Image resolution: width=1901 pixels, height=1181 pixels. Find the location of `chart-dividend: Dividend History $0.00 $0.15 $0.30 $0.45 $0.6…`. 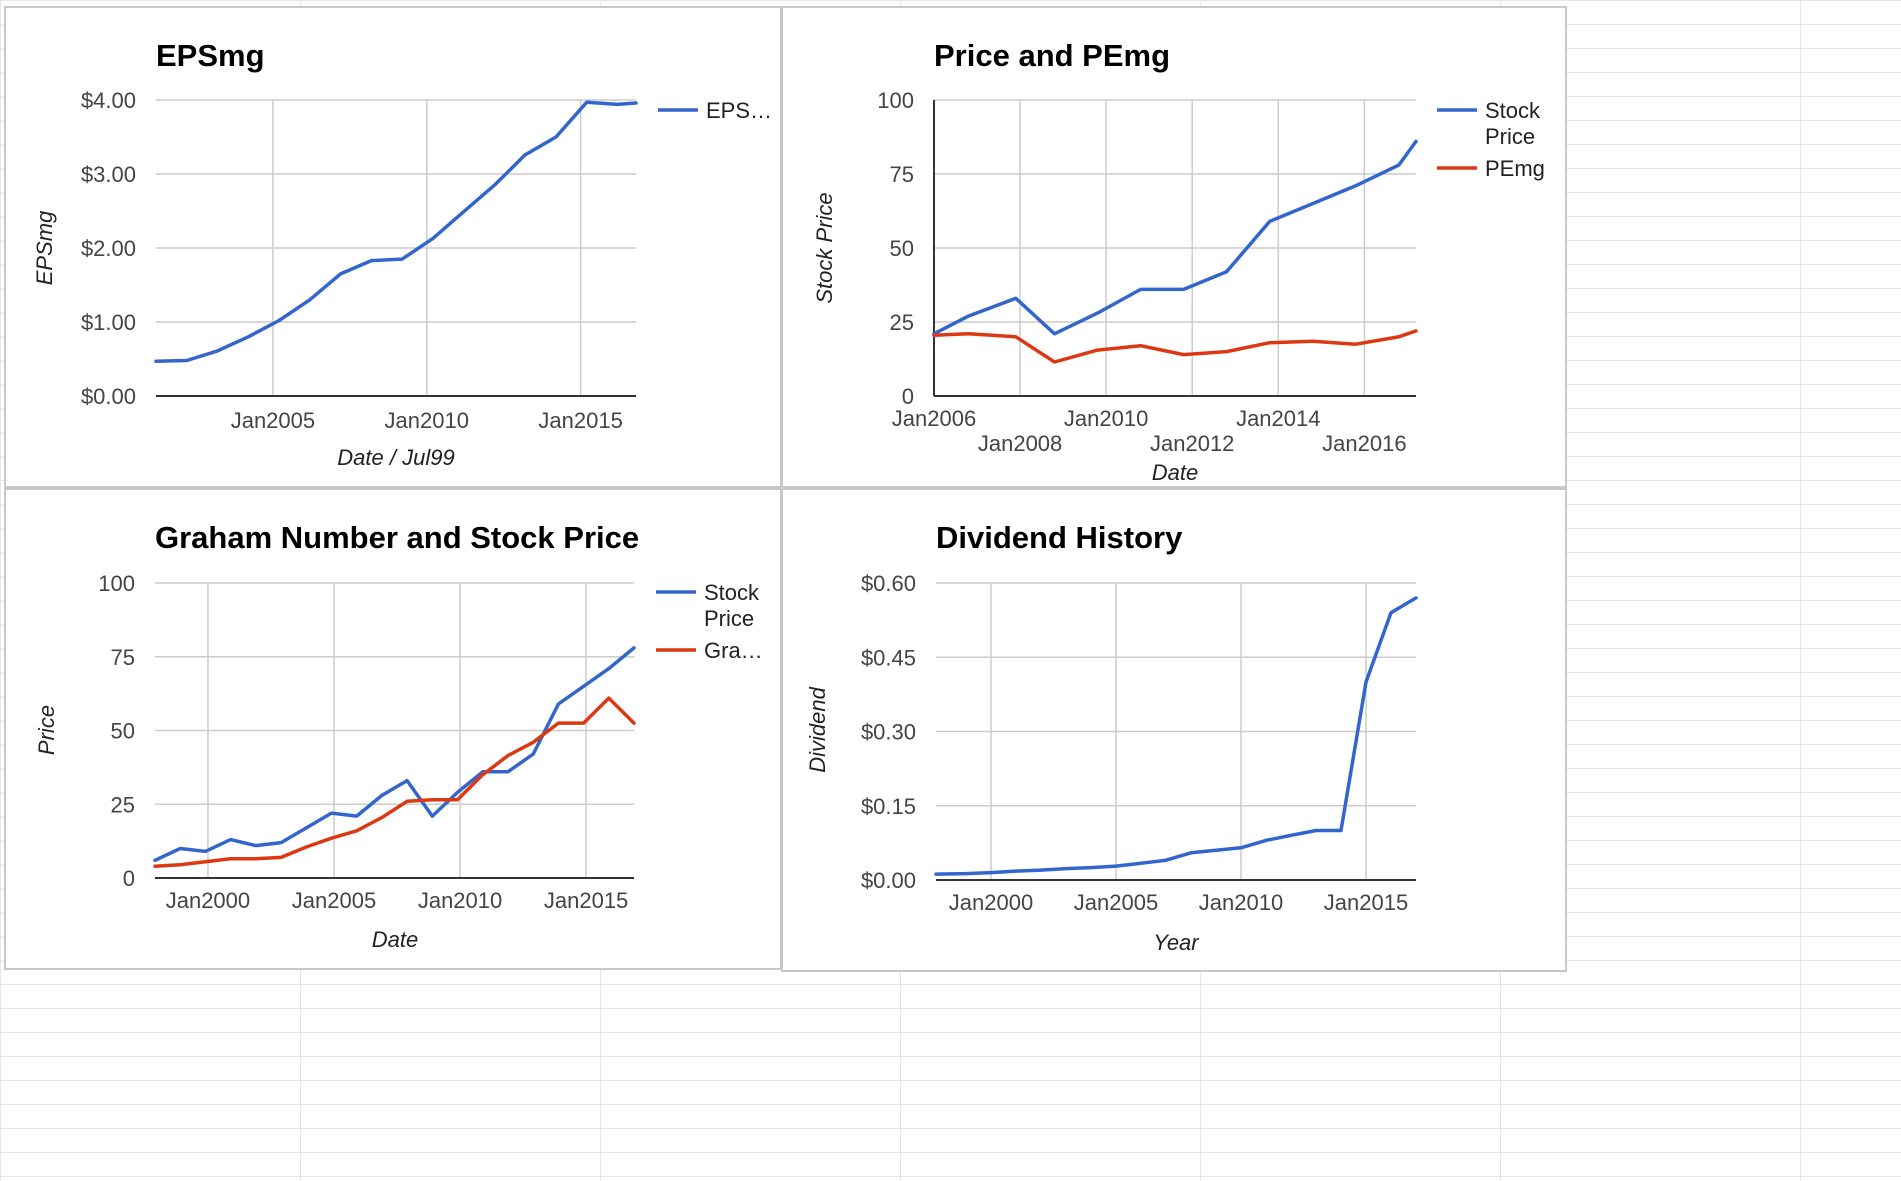

chart-dividend: Dividend History $0.00 $0.15 $0.30 $0.45 $0.6… is located at coordinates (1111, 737).